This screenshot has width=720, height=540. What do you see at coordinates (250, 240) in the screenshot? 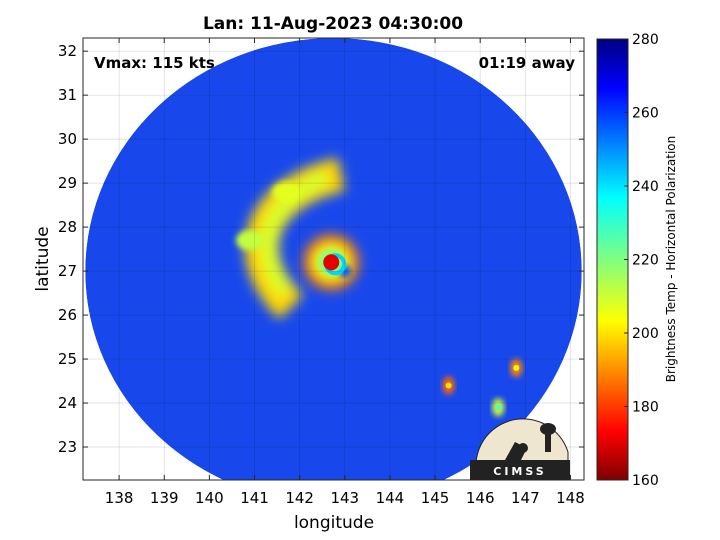
I see `rainband-west` at bounding box center [250, 240].